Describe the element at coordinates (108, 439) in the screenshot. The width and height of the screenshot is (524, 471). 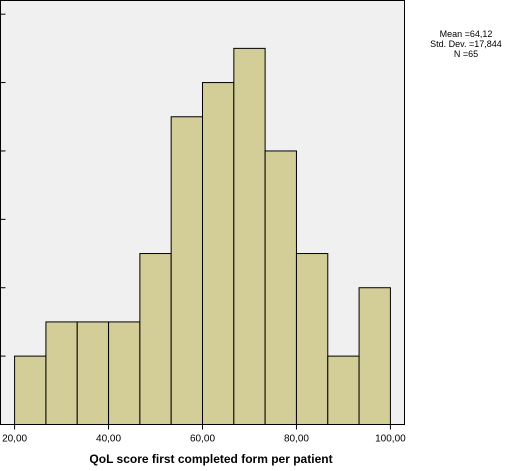
I see `x-tick-label: 40,00` at that location.